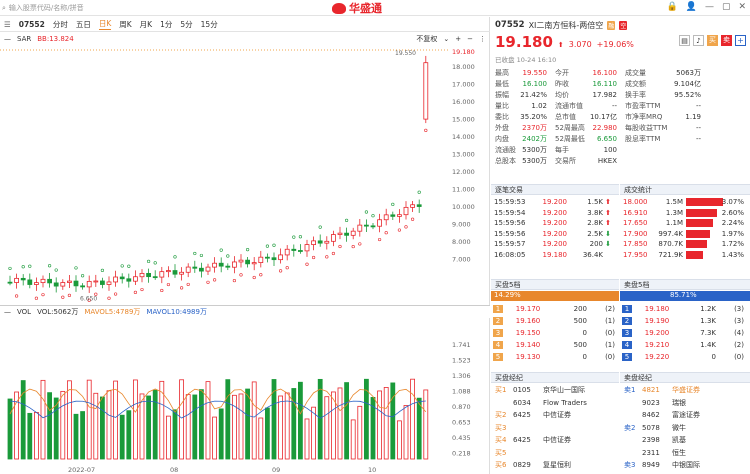 Image resolution: width=750 pixels, height=474 pixels. What do you see at coordinates (685, 357) in the screenshot?
I see `ask-row: 5 19.220 0 (0)` at bounding box center [685, 357].